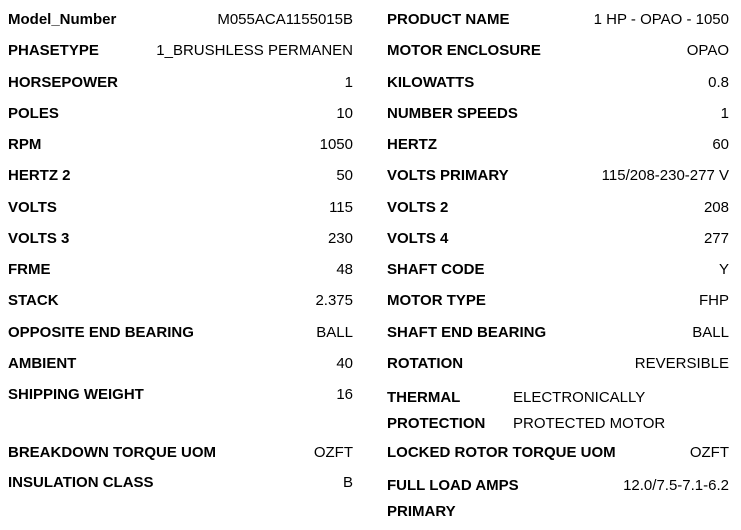 The width and height of the screenshot is (741, 530). What do you see at coordinates (425, 363) in the screenshot?
I see `spec-label-rotation: ROTATION` at bounding box center [425, 363].